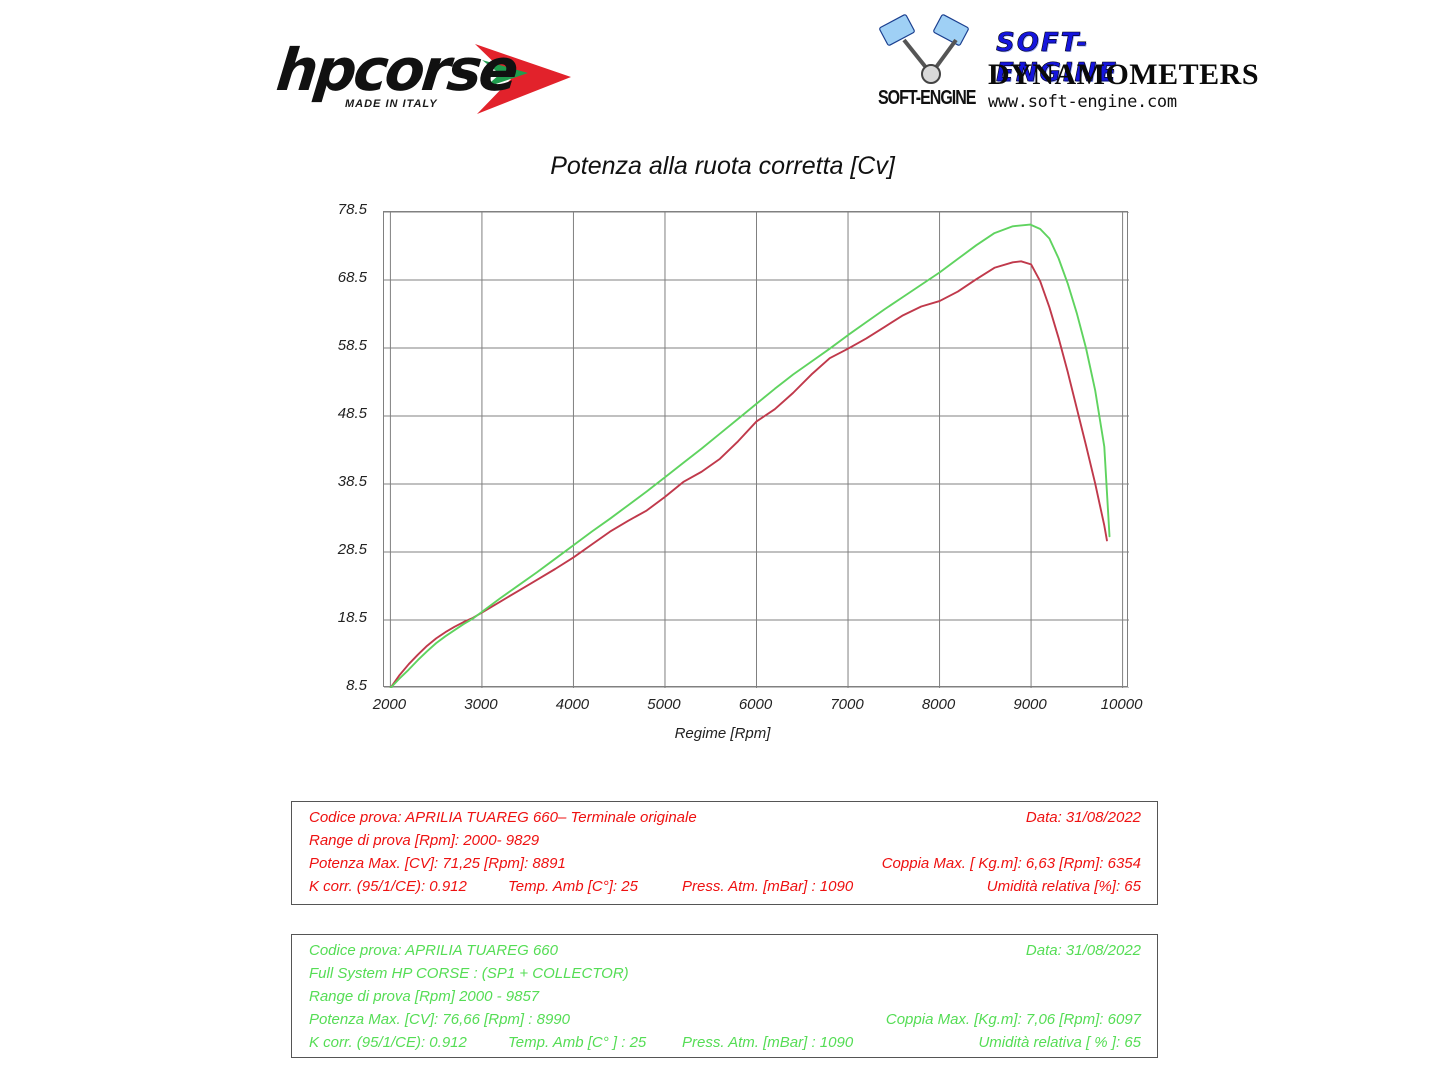 This screenshot has width=1445, height=1085. What do you see at coordinates (722, 733) in the screenshot?
I see `x-axis-label: Regime [Rpm]` at bounding box center [722, 733].